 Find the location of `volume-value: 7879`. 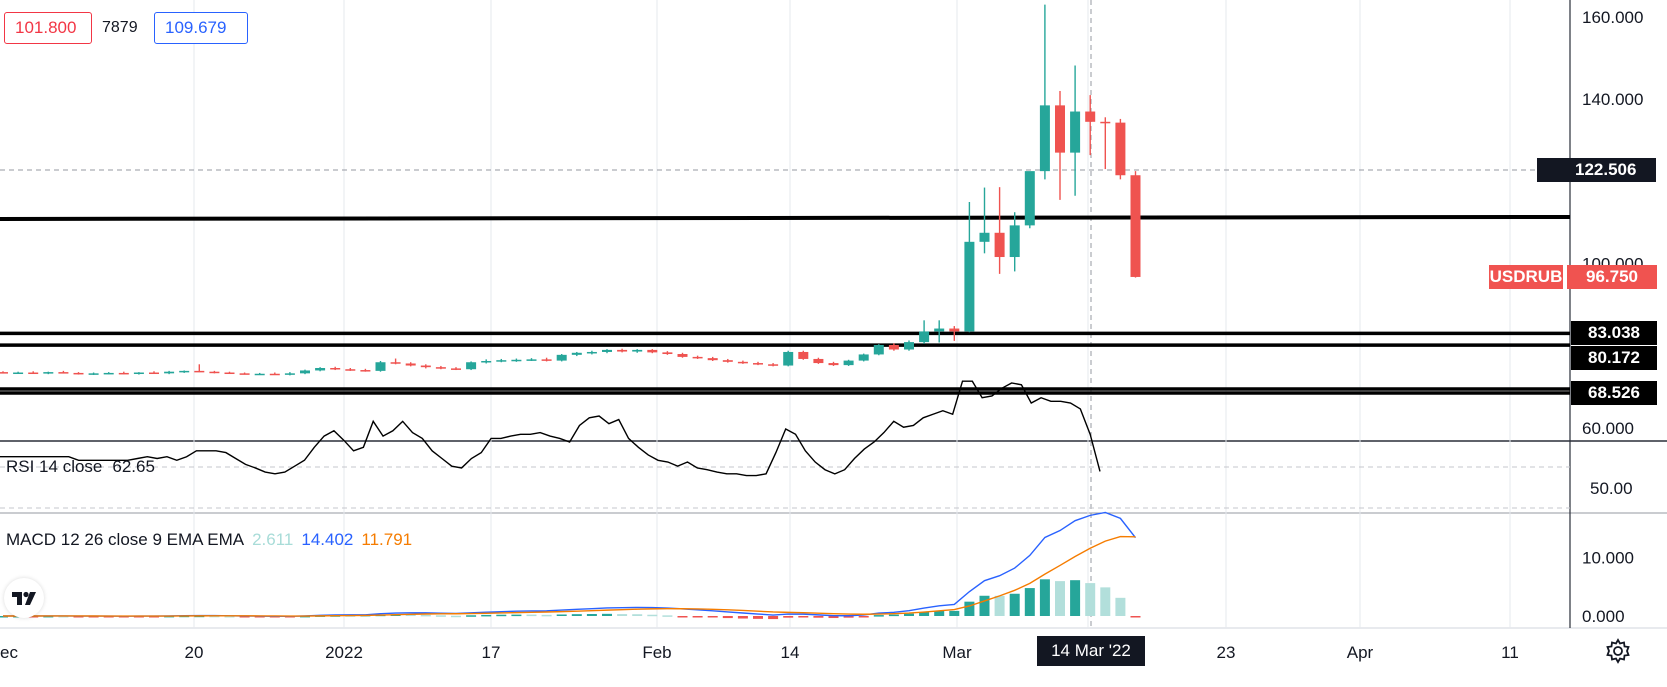

volume-value: 7879 is located at coordinates (120, 27).